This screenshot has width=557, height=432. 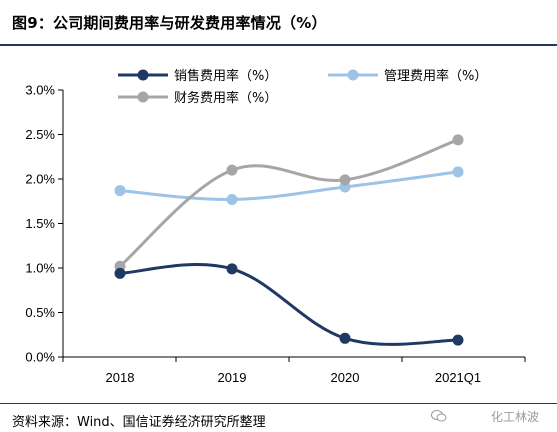 I want to click on y-tick-label: 3.0%, so click(x=40, y=90).